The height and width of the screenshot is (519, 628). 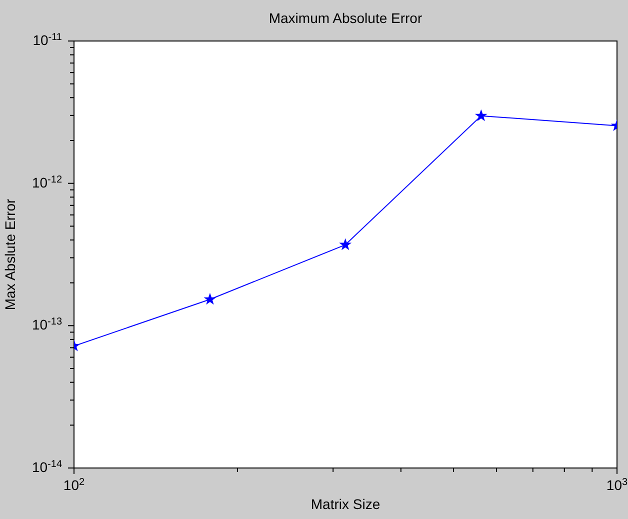 What do you see at coordinates (47, 324) in the screenshot?
I see `y-tick-label: 10$^{-13}$` at bounding box center [47, 324].